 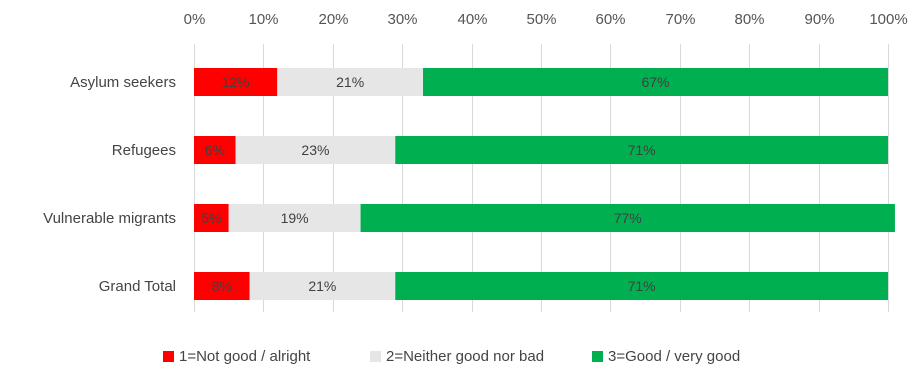 I want to click on data-label: 67%, so click(x=655, y=82).